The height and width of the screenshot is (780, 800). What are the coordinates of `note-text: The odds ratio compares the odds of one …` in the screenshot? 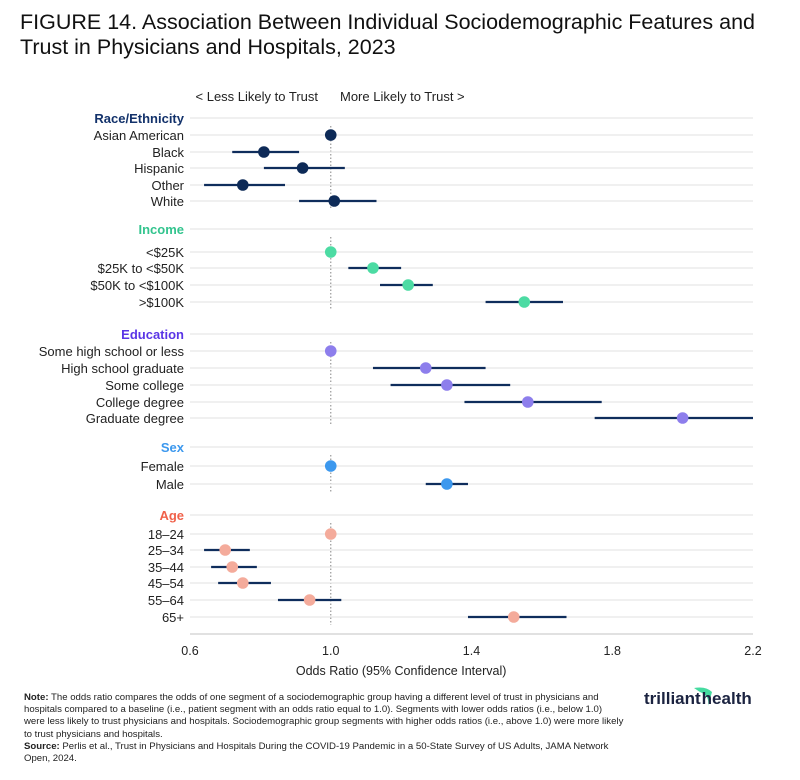 It's located at (324, 716).